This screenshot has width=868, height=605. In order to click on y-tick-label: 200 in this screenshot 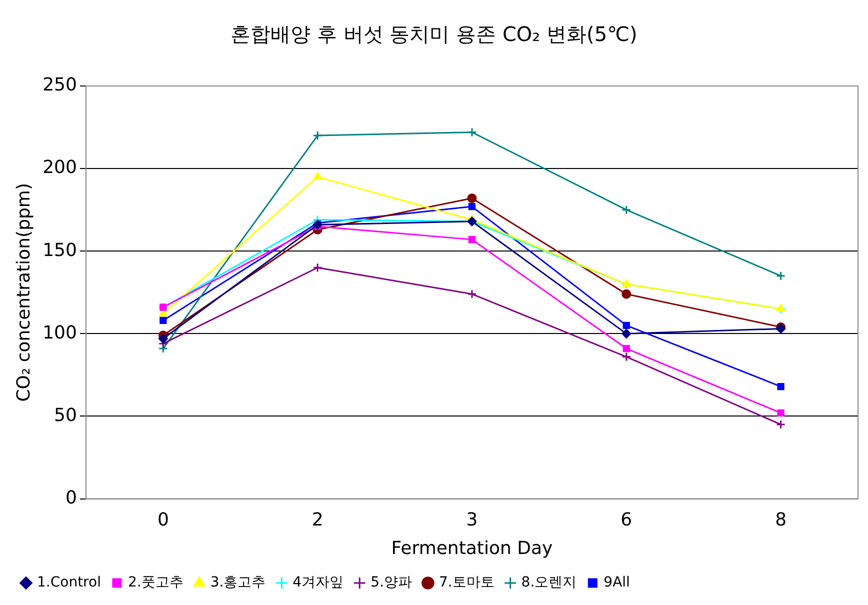, I will do `click(59, 167)`.